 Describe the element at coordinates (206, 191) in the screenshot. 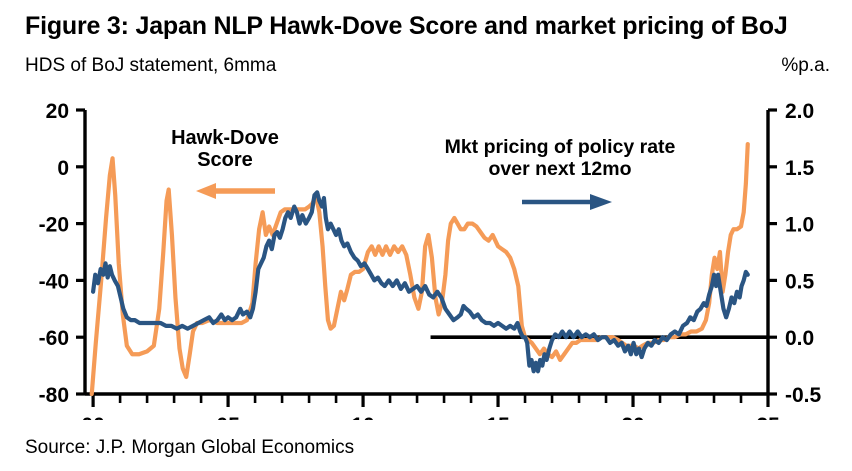

I see `hawk-dove-arrow-head` at that location.